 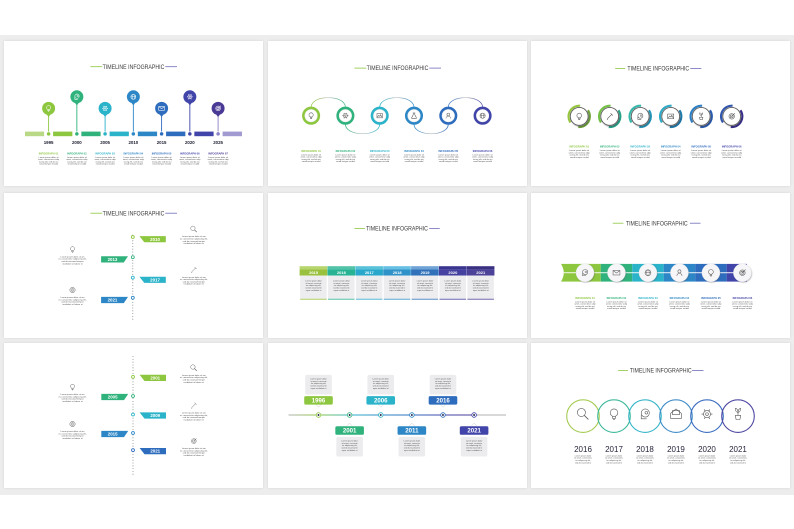 I want to click on svg-text: INFOGRAPH 04, so click(x=671, y=146).